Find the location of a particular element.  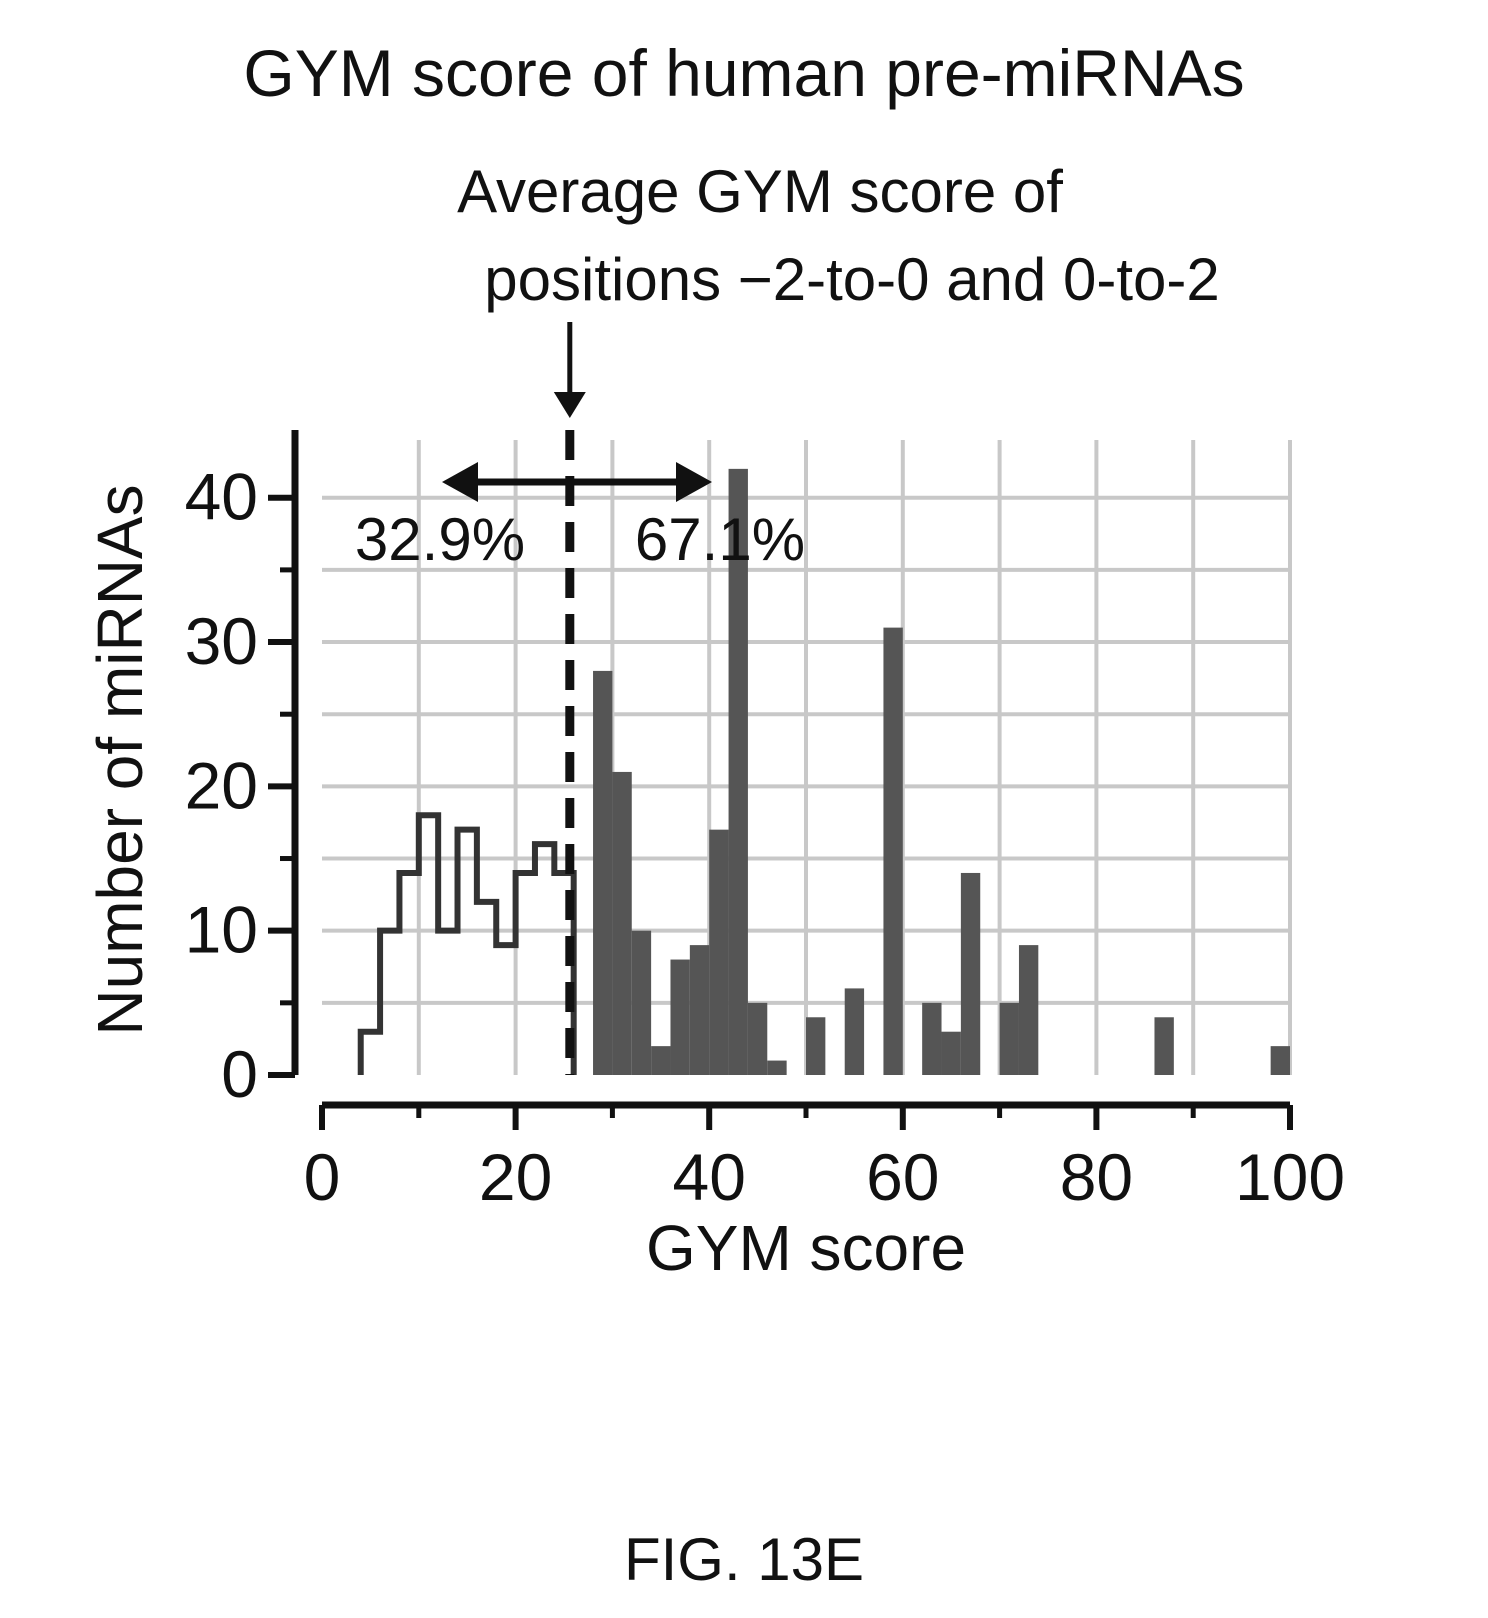

x-tick-label: 60 is located at coordinates (902, 1177).